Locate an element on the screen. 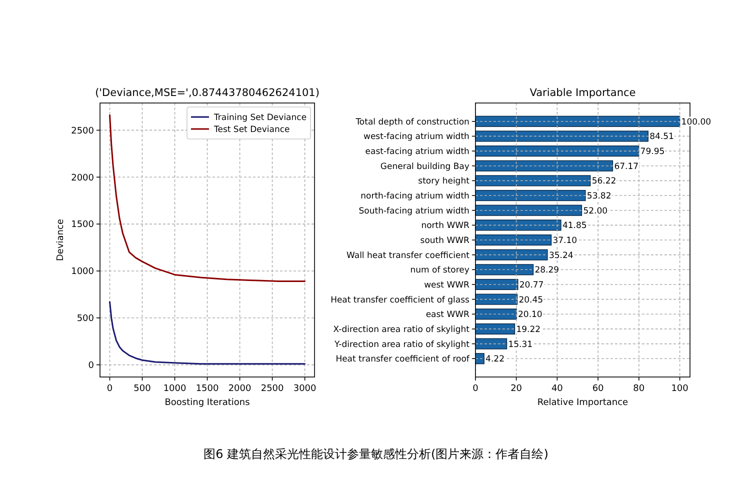 The height and width of the screenshot is (480, 752). y-tick-label: num of storey is located at coordinates (440, 271).